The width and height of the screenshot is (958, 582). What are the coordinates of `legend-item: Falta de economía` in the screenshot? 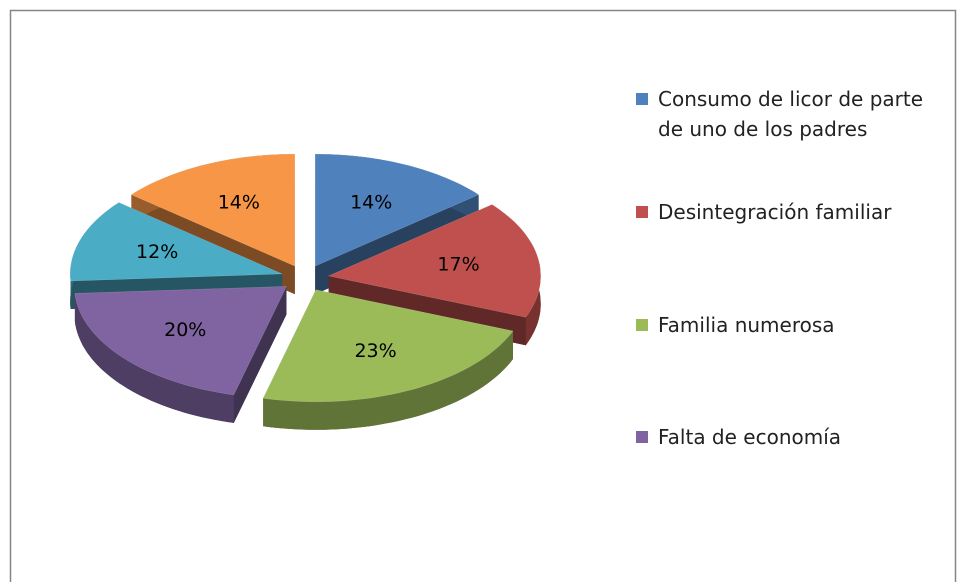 It's located at (791, 437).